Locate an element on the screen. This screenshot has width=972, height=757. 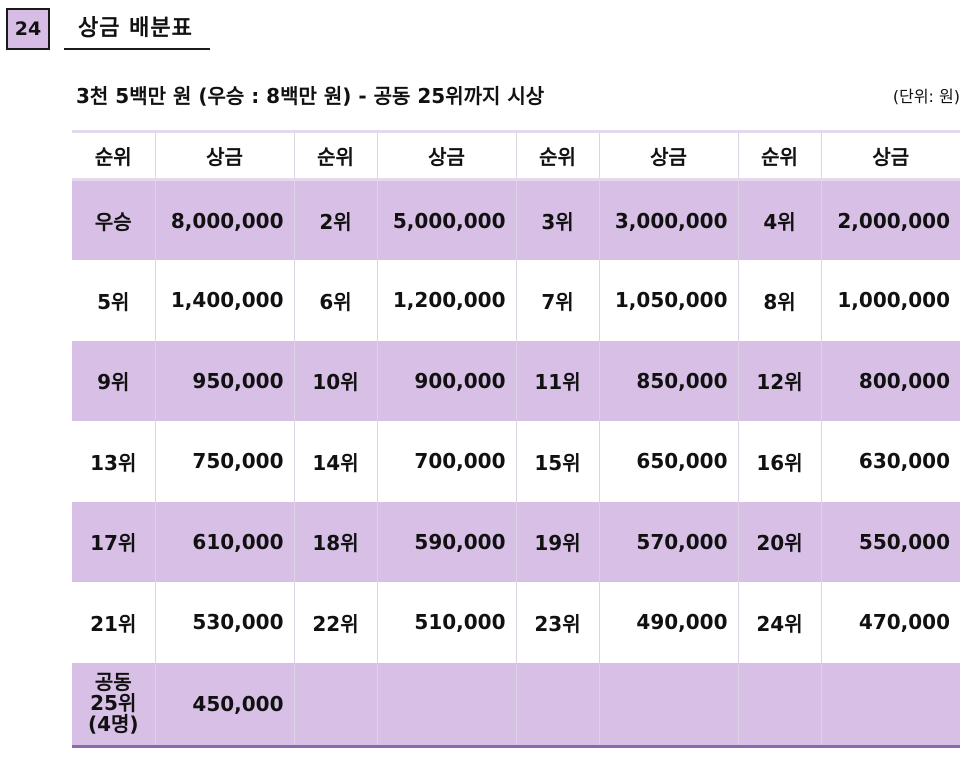
rank-cell: 우승 is located at coordinates (113, 219).